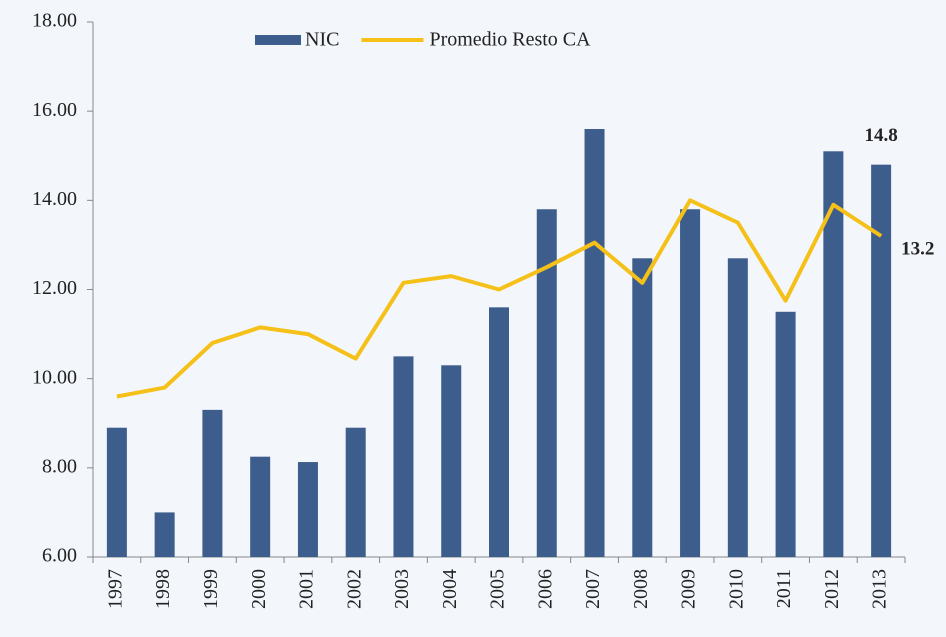 The height and width of the screenshot is (637, 946). What do you see at coordinates (163, 589) in the screenshot?
I see `x-tick-label: 1998` at bounding box center [163, 589].